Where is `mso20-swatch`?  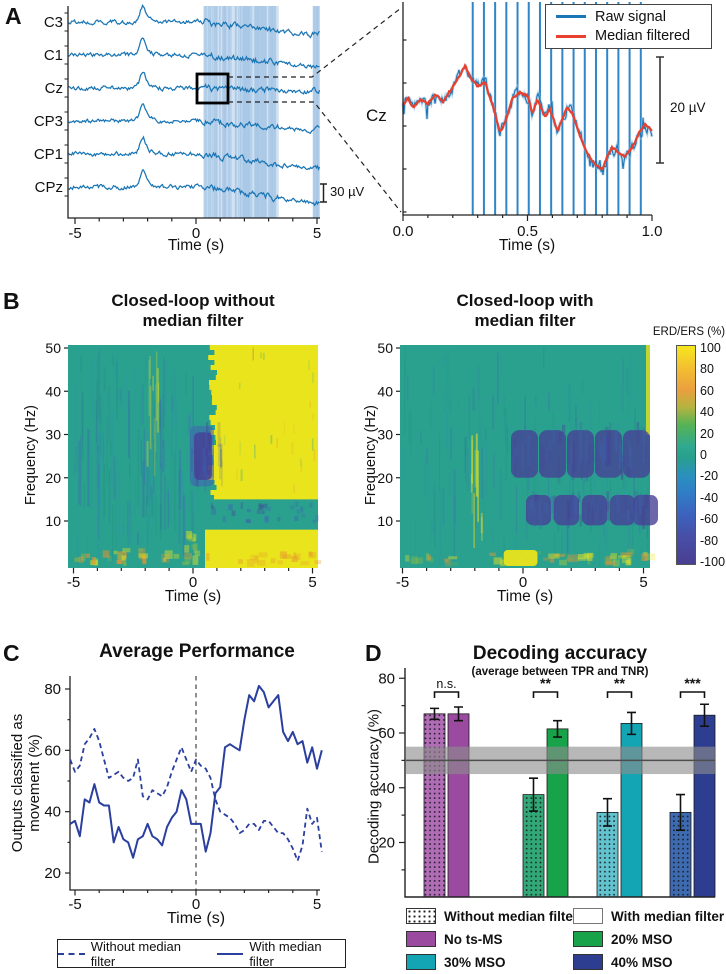 mso20-swatch is located at coordinates (588, 939).